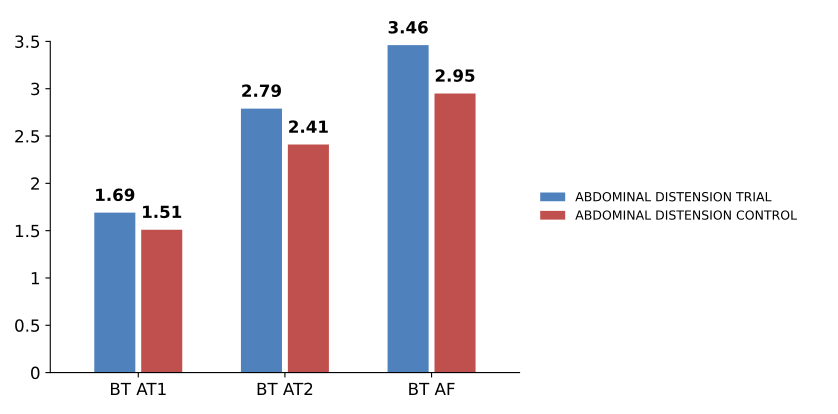  Describe the element at coordinates (28, 231) in the screenshot. I see `y-tick-label: 1.5` at that location.